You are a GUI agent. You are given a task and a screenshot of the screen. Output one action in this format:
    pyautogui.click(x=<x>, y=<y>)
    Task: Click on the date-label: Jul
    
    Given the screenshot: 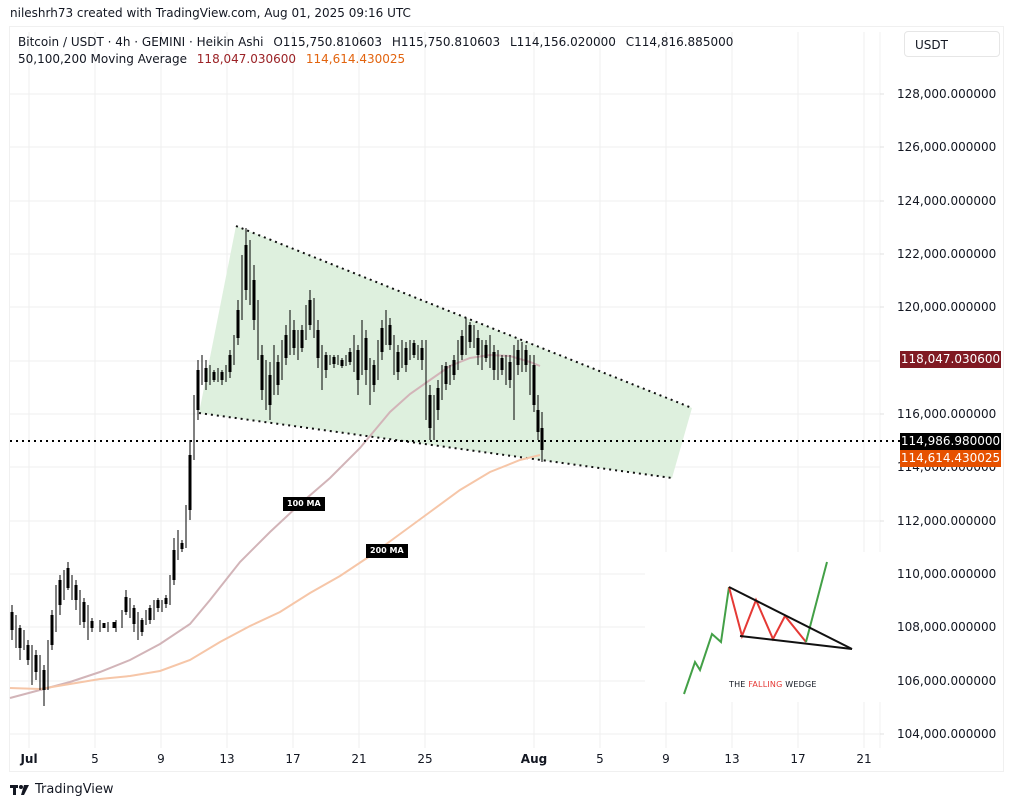 What is the action you would take?
    pyautogui.click(x=29, y=759)
    